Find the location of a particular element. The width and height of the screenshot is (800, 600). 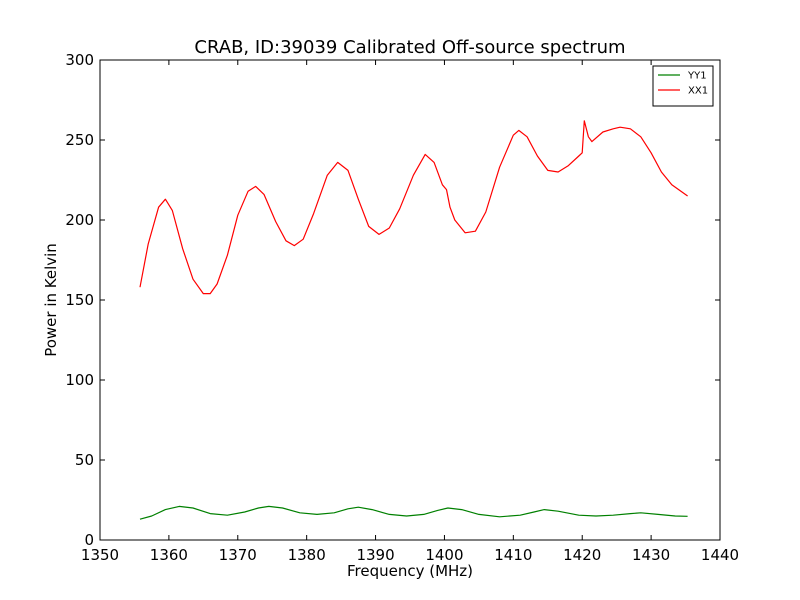

y-axis-label: Power in Kelvin is located at coordinates (51, 300).